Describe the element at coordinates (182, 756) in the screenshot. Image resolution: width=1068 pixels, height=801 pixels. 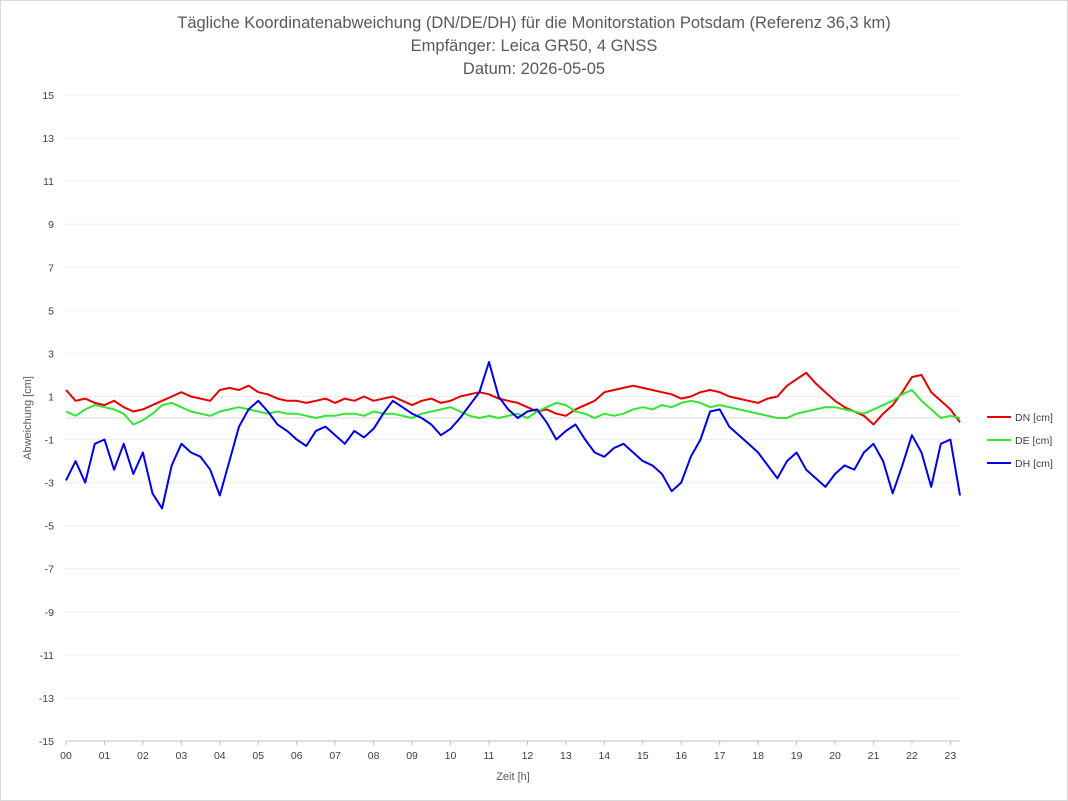
I see `x-tick-label: 03` at that location.